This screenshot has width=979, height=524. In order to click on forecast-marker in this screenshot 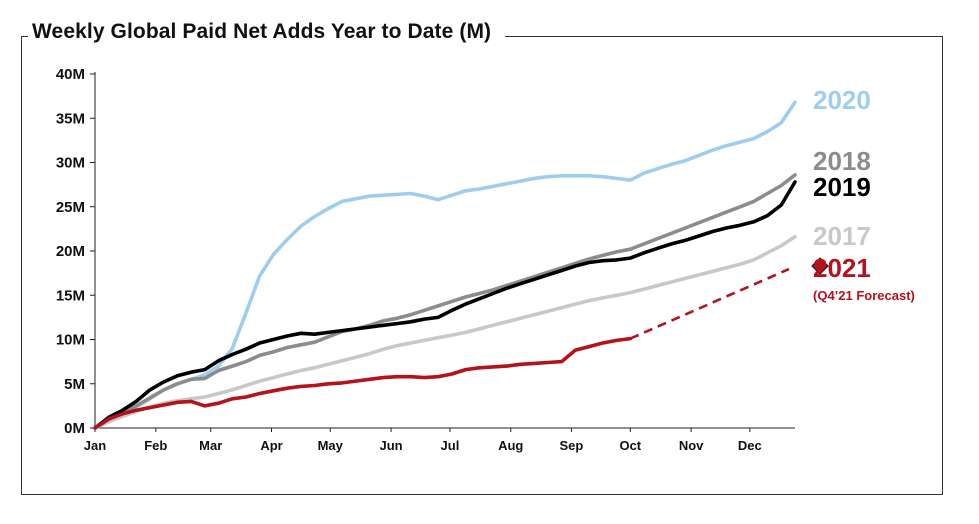, I will do `click(820, 266)`.